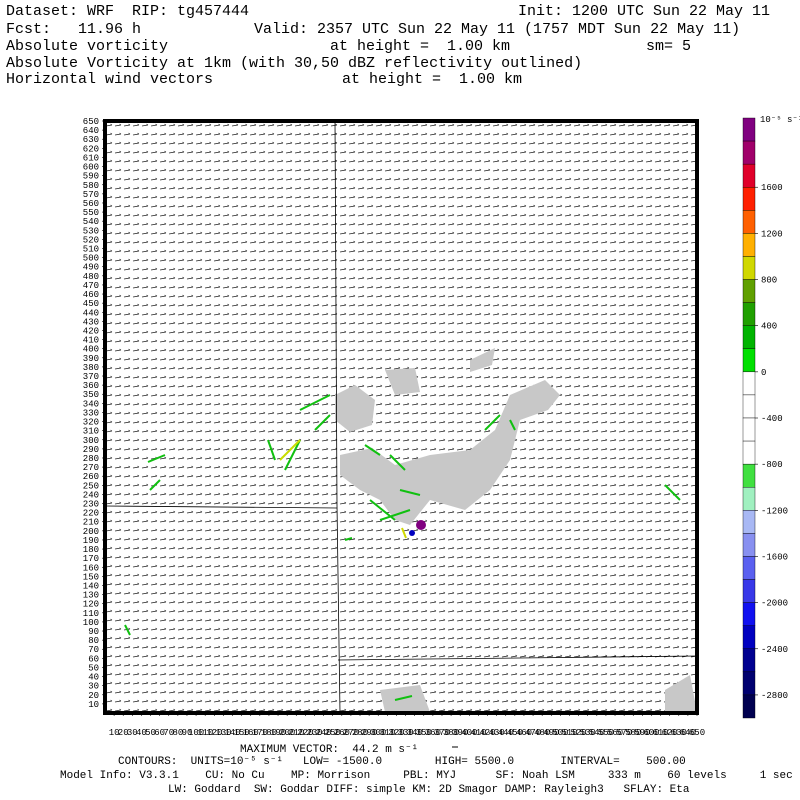 The image size is (800, 800). What do you see at coordinates (460, 733) in the screenshot?
I see `x-tick-label: 390` at bounding box center [460, 733].